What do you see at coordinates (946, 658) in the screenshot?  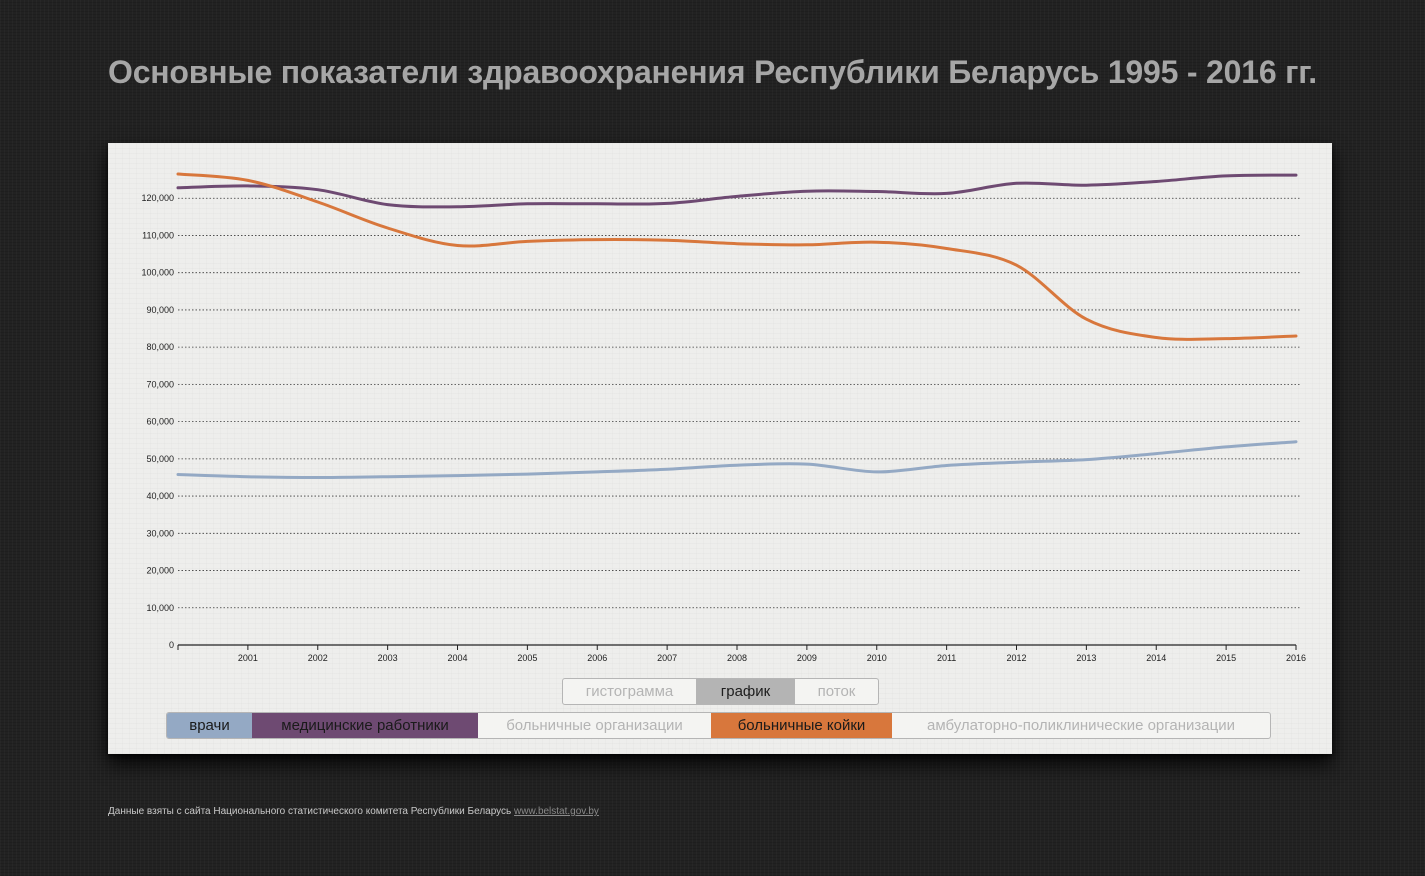 I see `x-tick-label: 2011` at bounding box center [946, 658].